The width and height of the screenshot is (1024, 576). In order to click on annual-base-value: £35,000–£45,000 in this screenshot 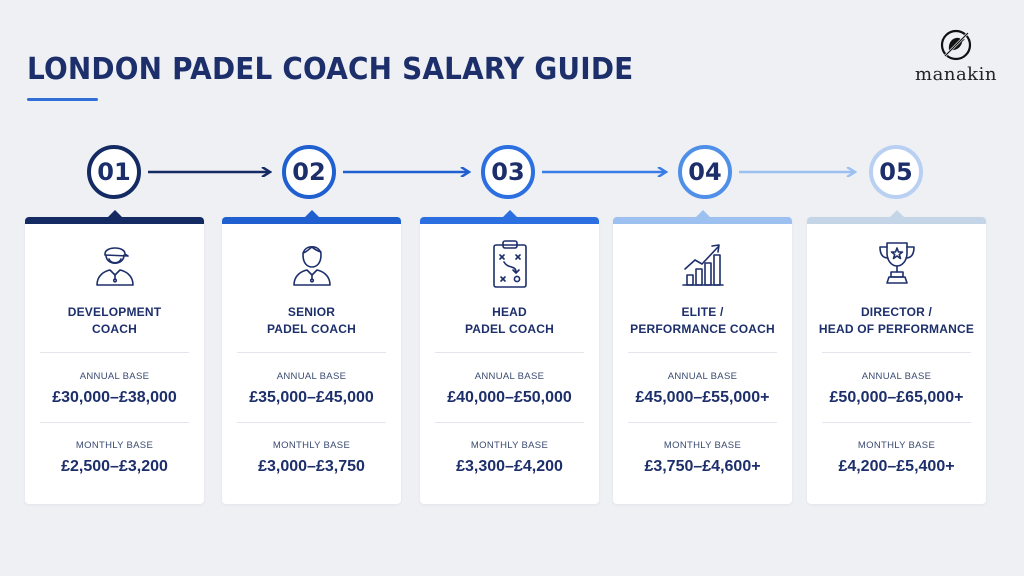, I will do `click(311, 397)`.